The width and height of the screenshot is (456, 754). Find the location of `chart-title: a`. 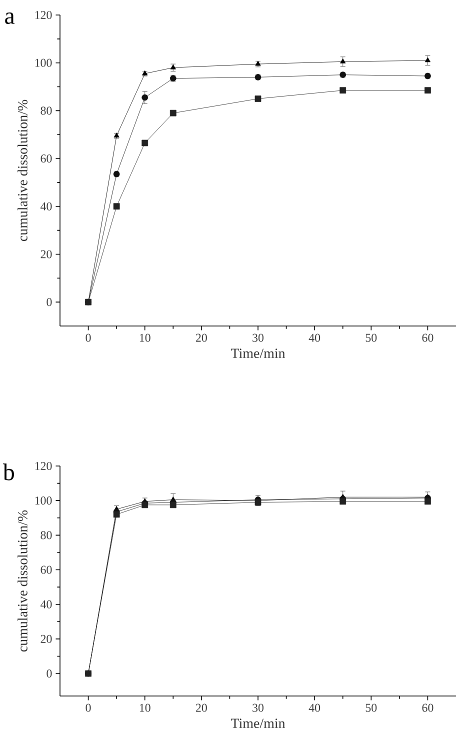

chart-title: a is located at coordinates (10, 18).